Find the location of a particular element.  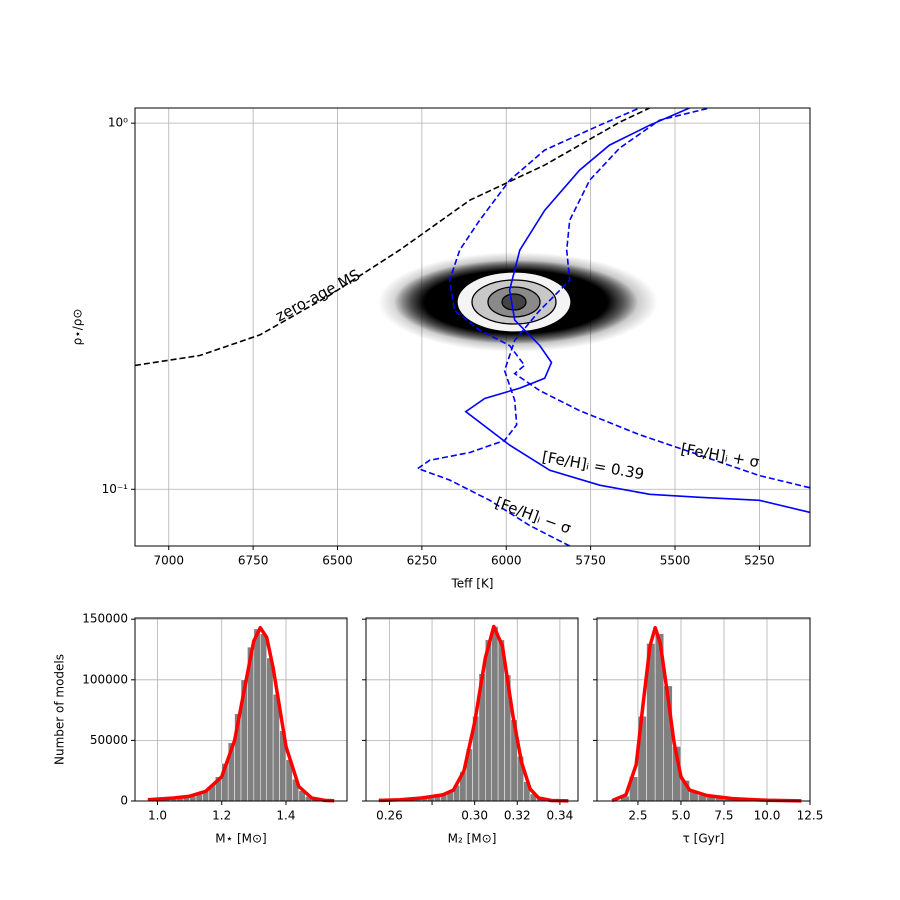

grid is located at coordinates (704, 710).